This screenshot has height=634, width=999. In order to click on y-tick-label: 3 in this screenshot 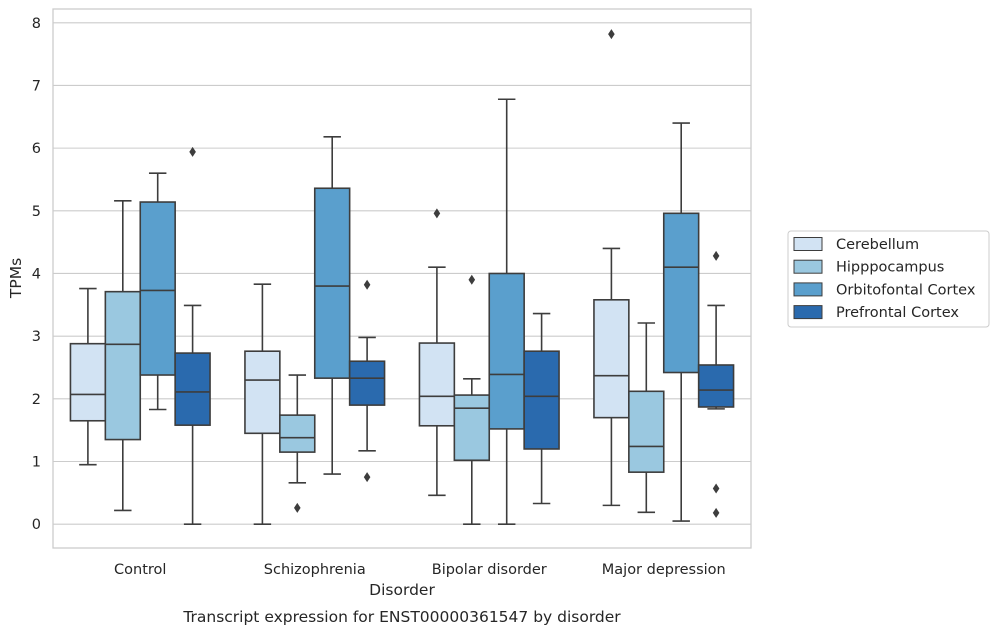, I will do `click(36, 337)`.